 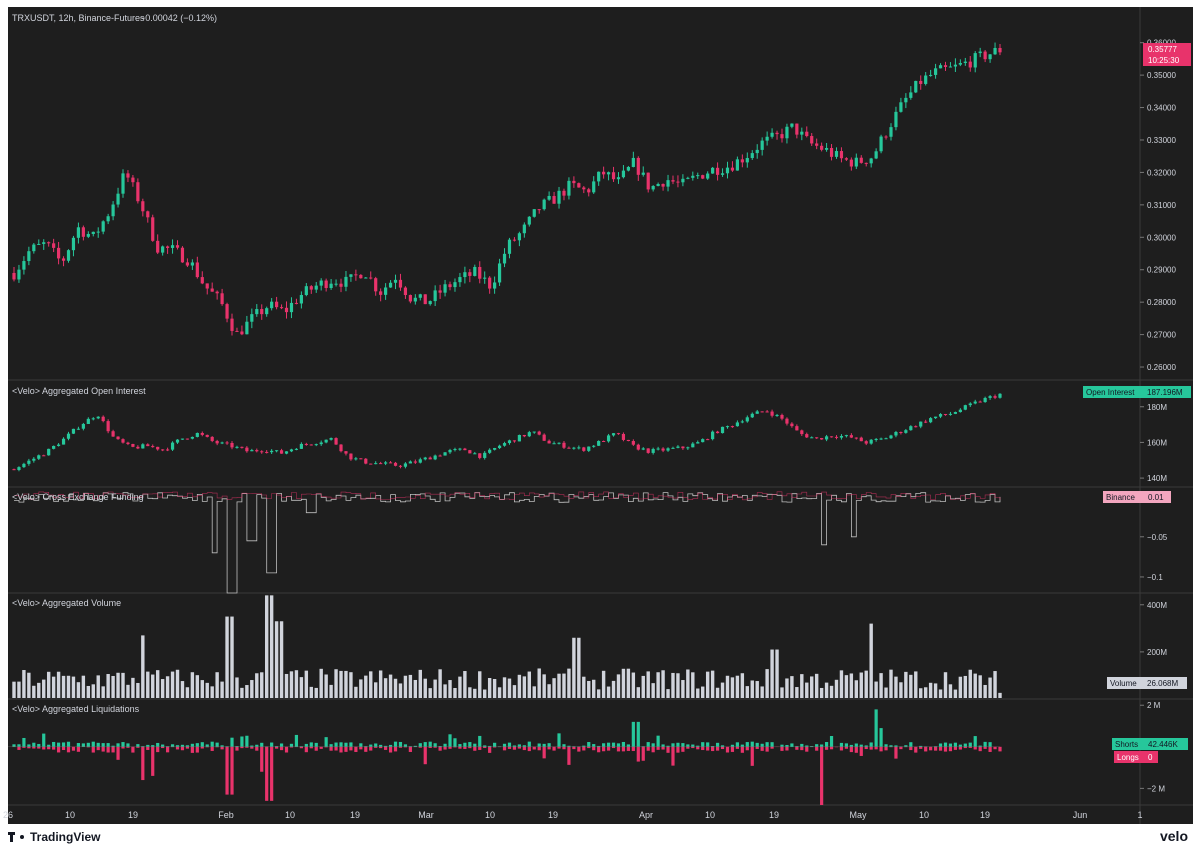 I want to click on x-tick-label: Mar, so click(x=426, y=815).